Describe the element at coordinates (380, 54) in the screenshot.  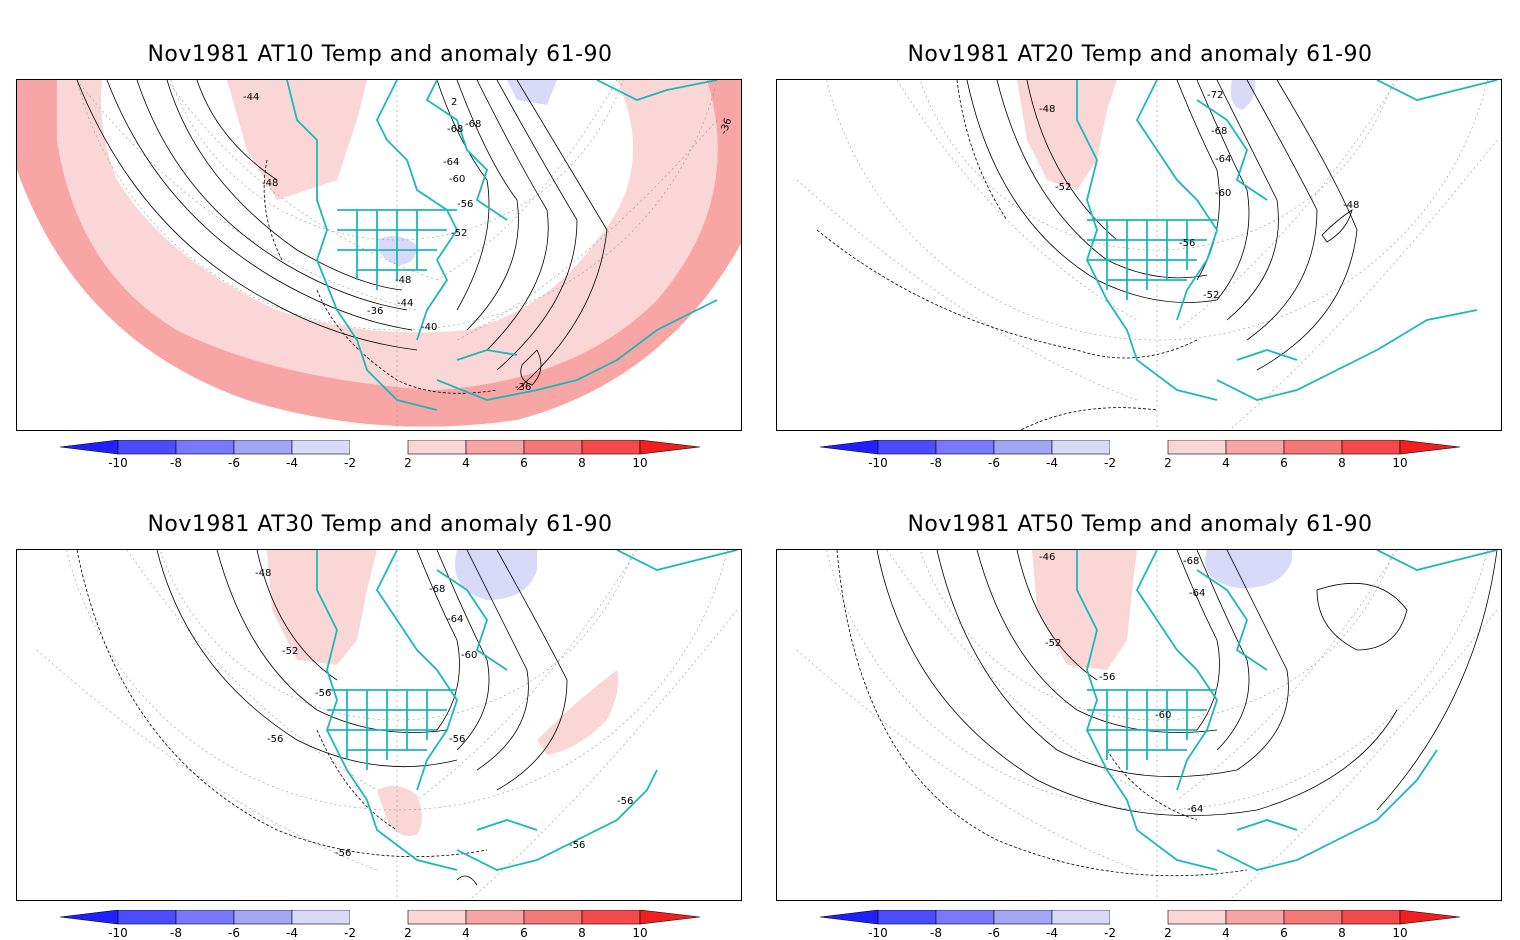
I see `panel-title: Nov1981 AT10 Temp and anomaly 61-90` at that location.